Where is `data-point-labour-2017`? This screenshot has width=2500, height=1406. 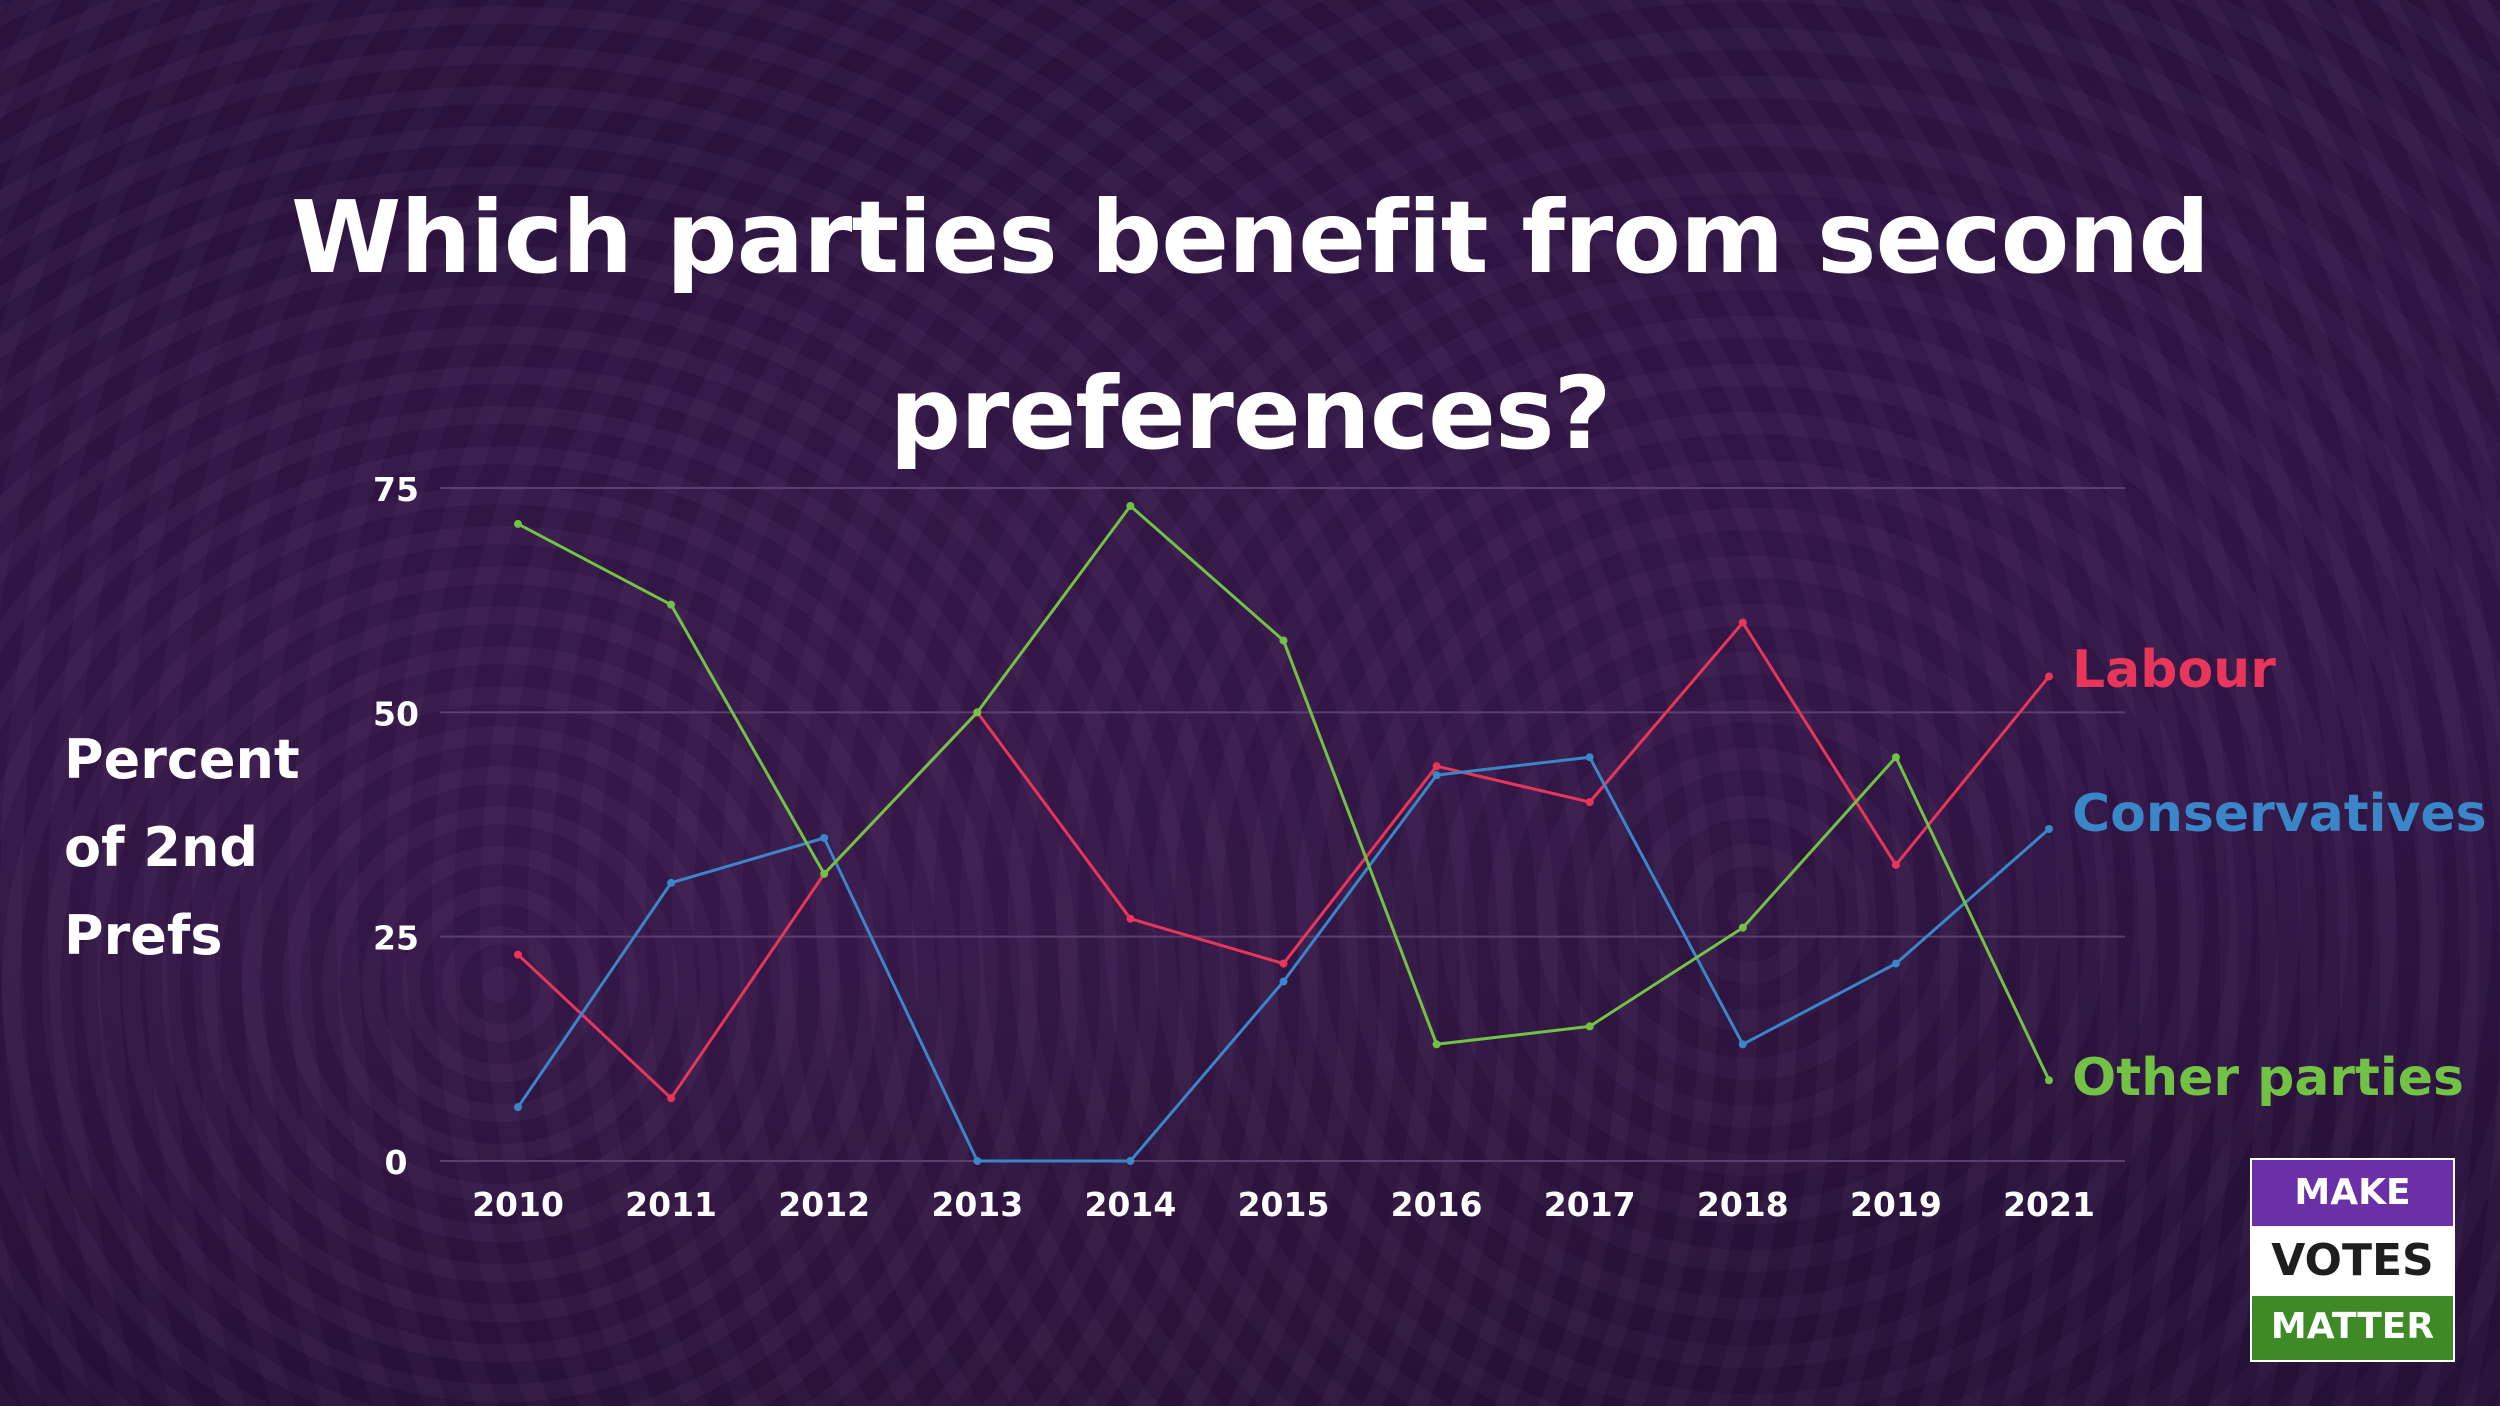 data-point-labour-2017 is located at coordinates (1589, 802).